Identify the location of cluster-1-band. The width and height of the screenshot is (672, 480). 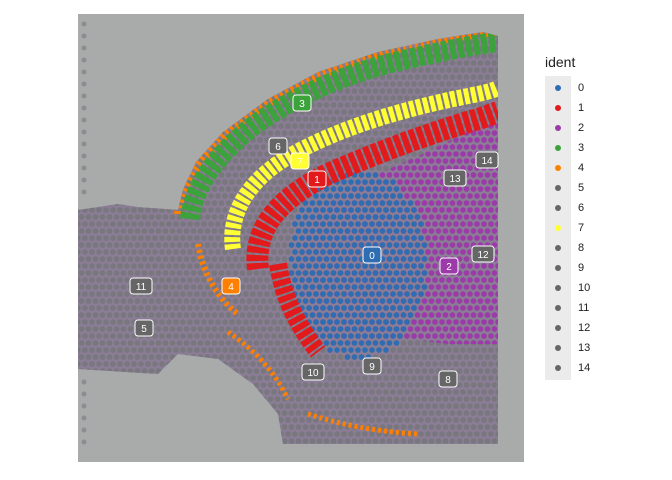
(372, 186).